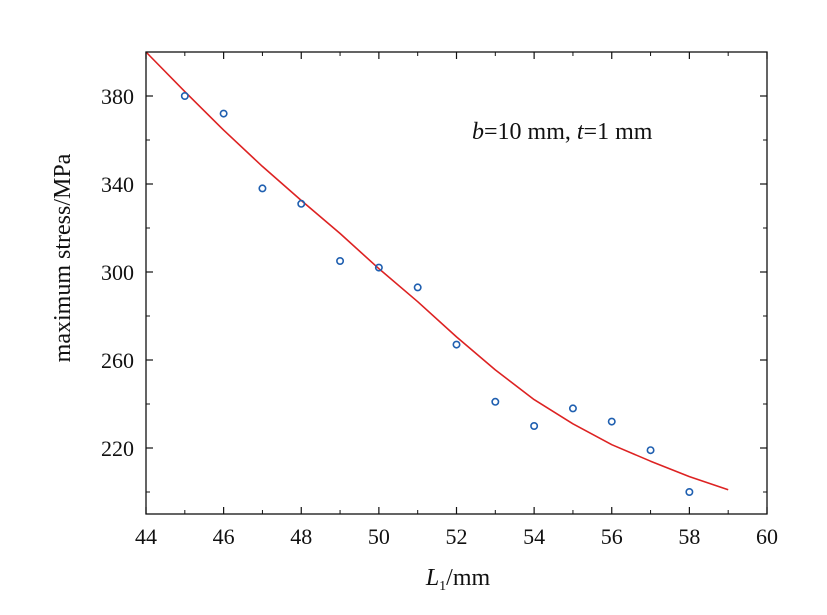 Image resolution: width=827 pixels, height=615 pixels. I want to click on x-tick-label: 52, so click(457, 536).